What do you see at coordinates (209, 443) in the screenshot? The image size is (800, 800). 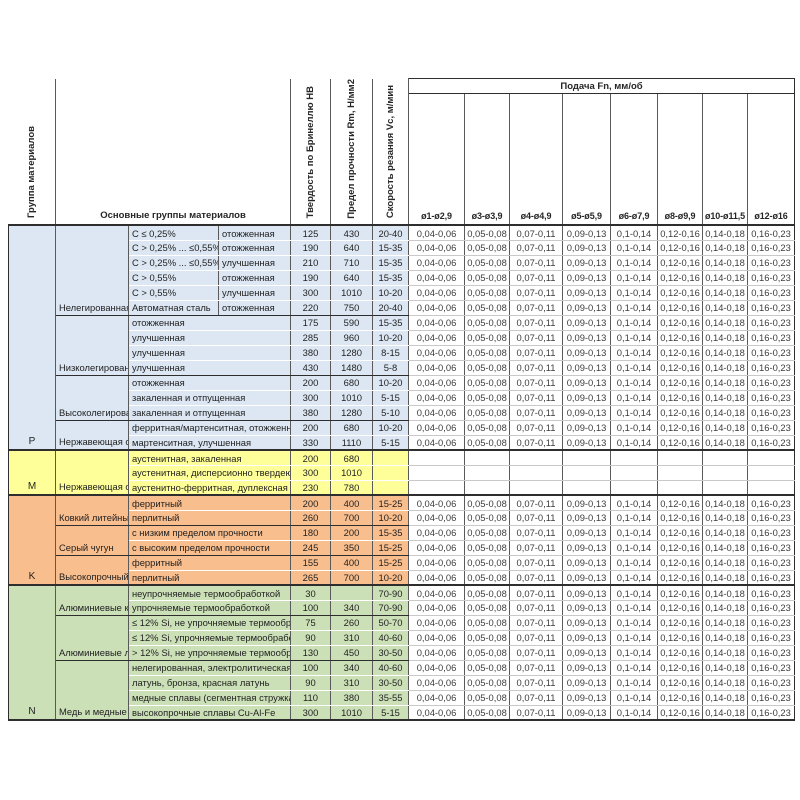 I see `material-desc-cell: мартенситная, улучшенная` at bounding box center [209, 443].